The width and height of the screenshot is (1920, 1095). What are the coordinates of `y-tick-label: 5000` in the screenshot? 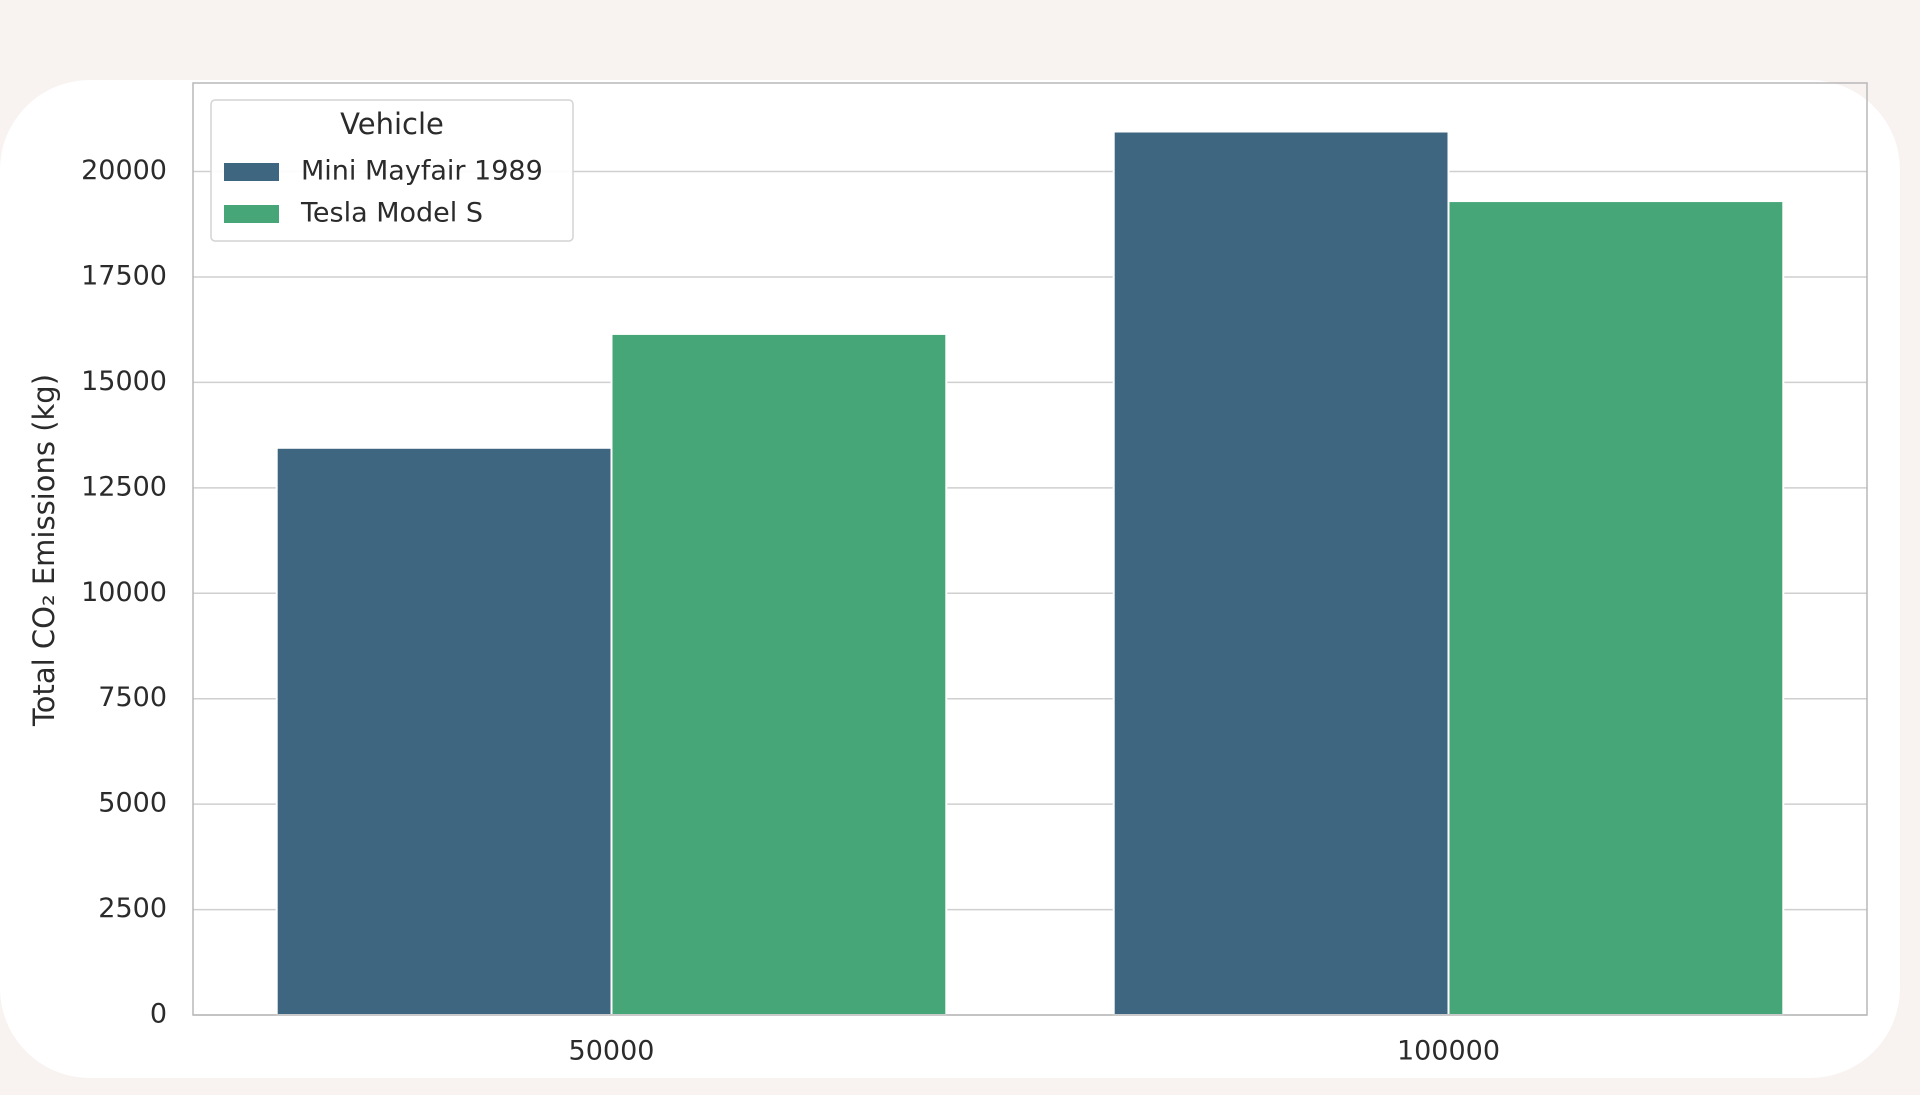 It's located at (132, 803).